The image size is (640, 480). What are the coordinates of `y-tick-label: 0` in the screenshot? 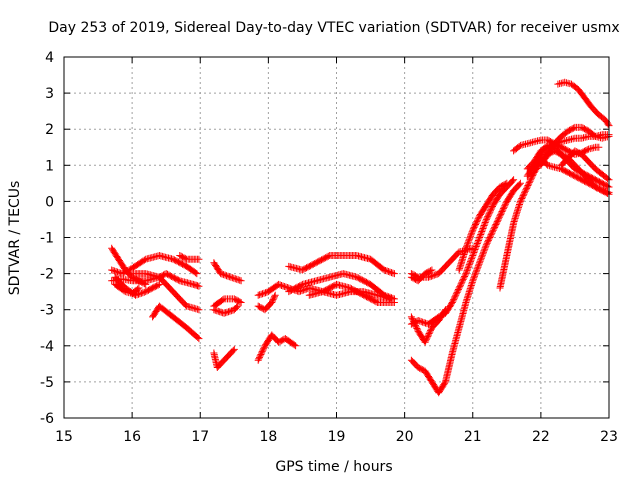 It's located at (49, 202).